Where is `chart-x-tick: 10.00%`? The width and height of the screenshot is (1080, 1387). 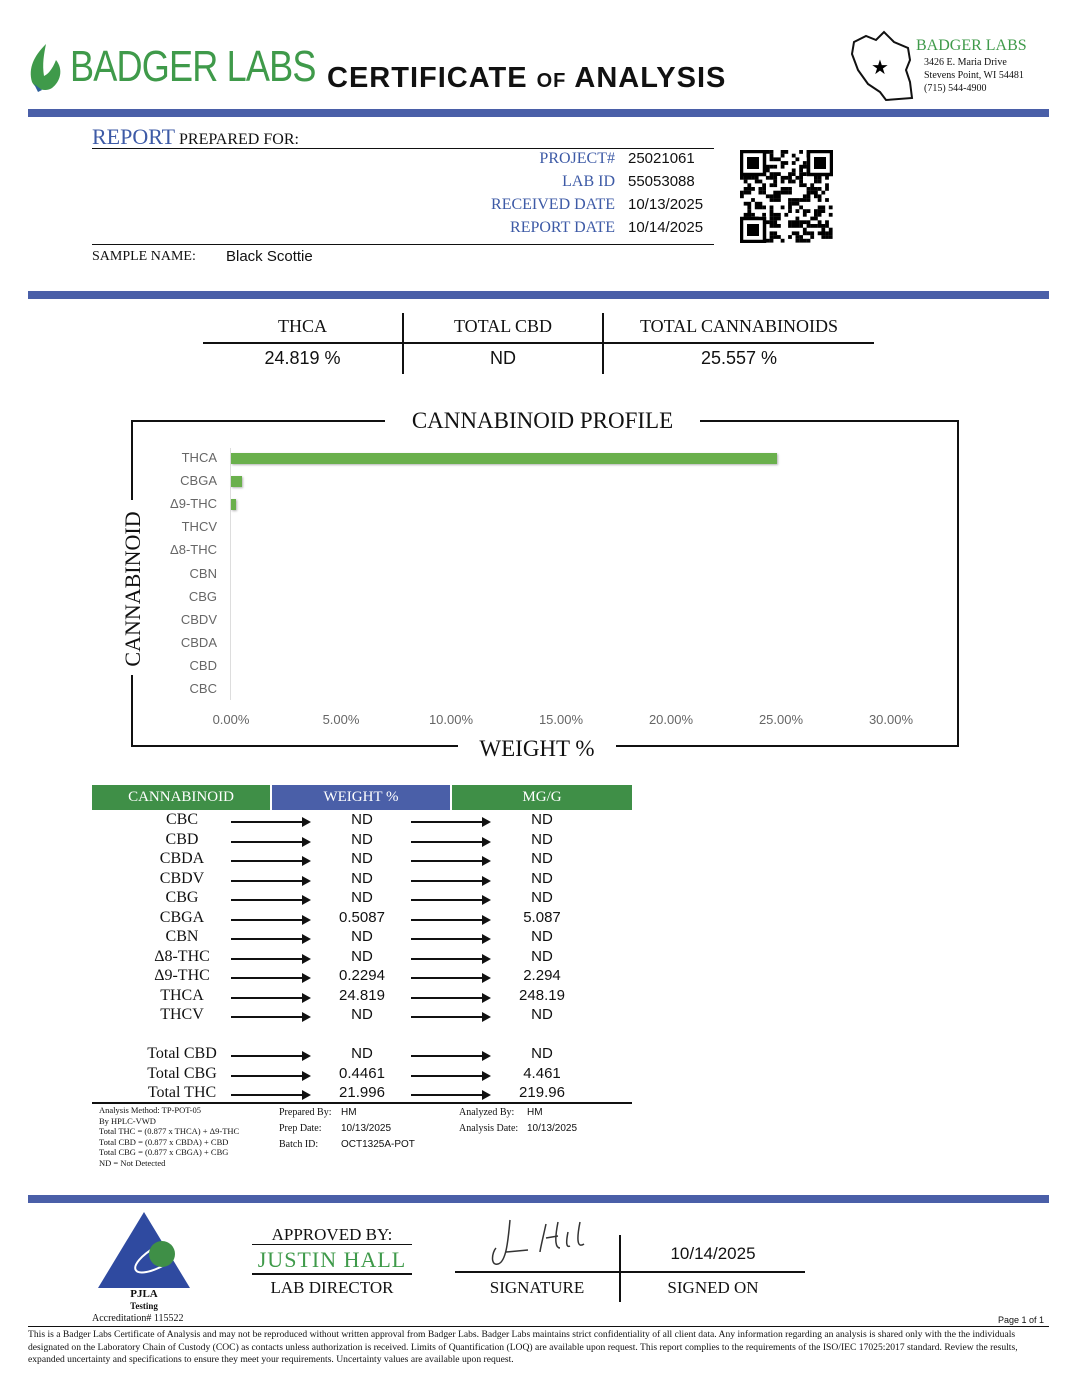 chart-x-tick: 10.00% is located at coordinates (451, 719).